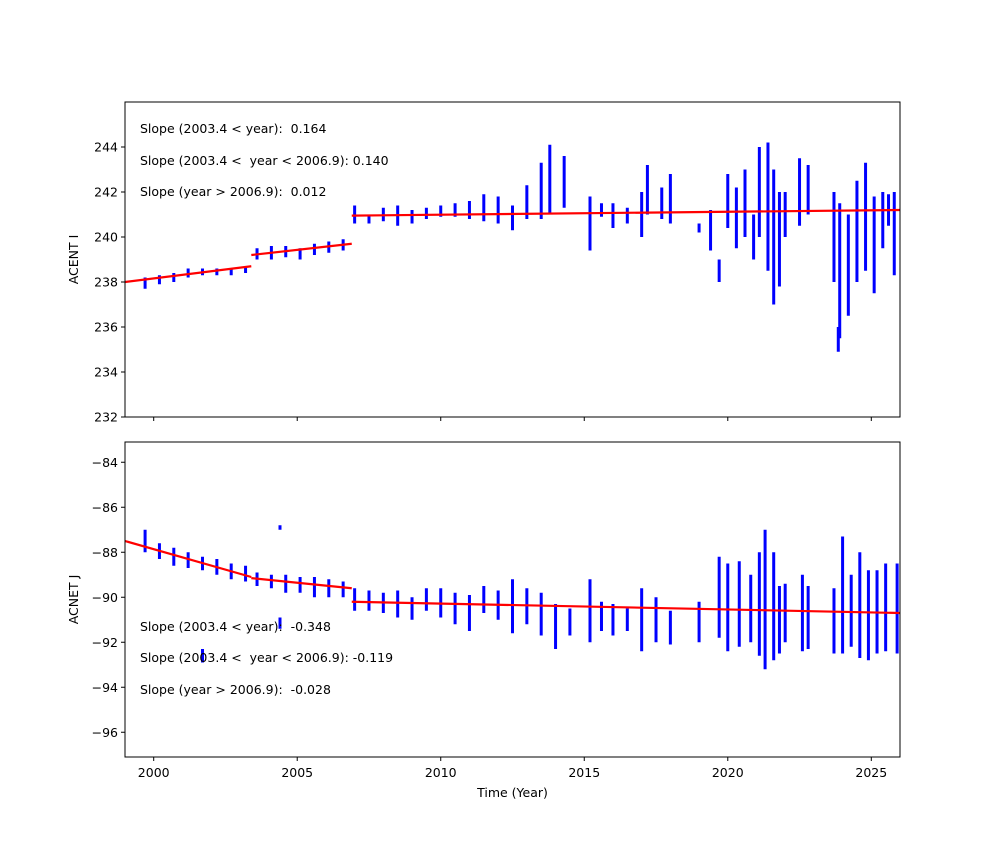 The width and height of the screenshot is (1000, 854). What do you see at coordinates (105, 507) in the screenshot?
I see `y-tick-label: −86` at bounding box center [105, 507].